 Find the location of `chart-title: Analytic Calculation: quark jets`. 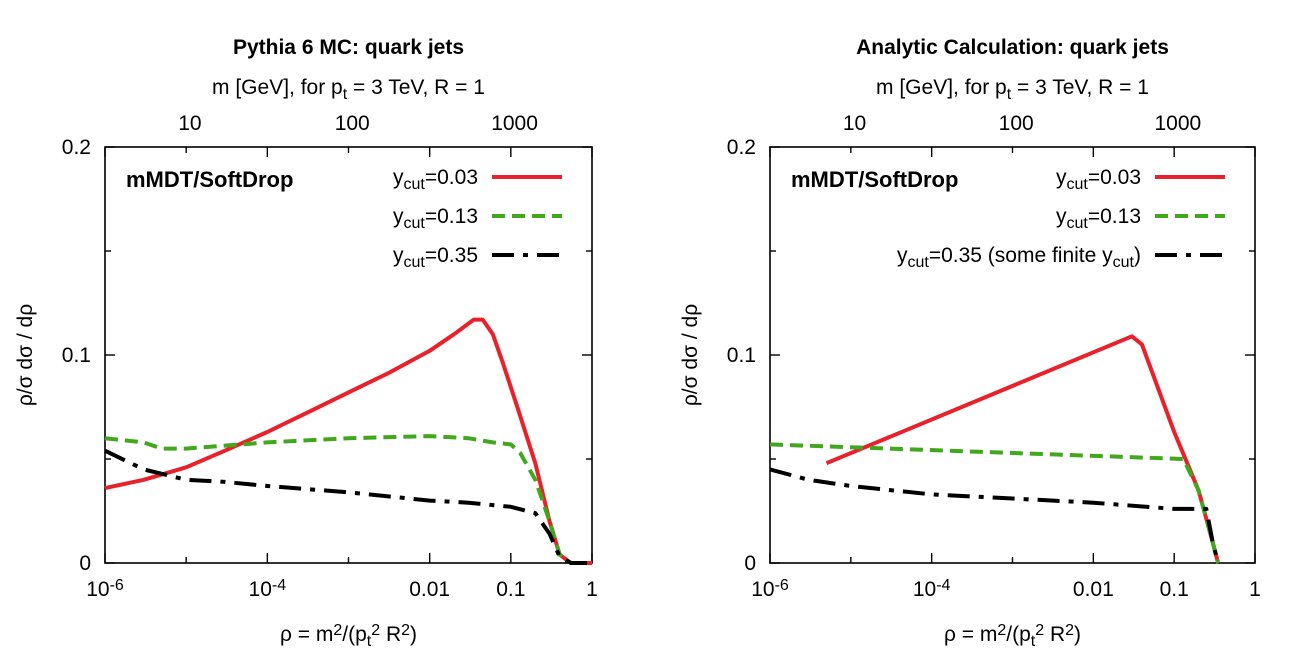

chart-title: Analytic Calculation: quark jets is located at coordinates (1012, 47).